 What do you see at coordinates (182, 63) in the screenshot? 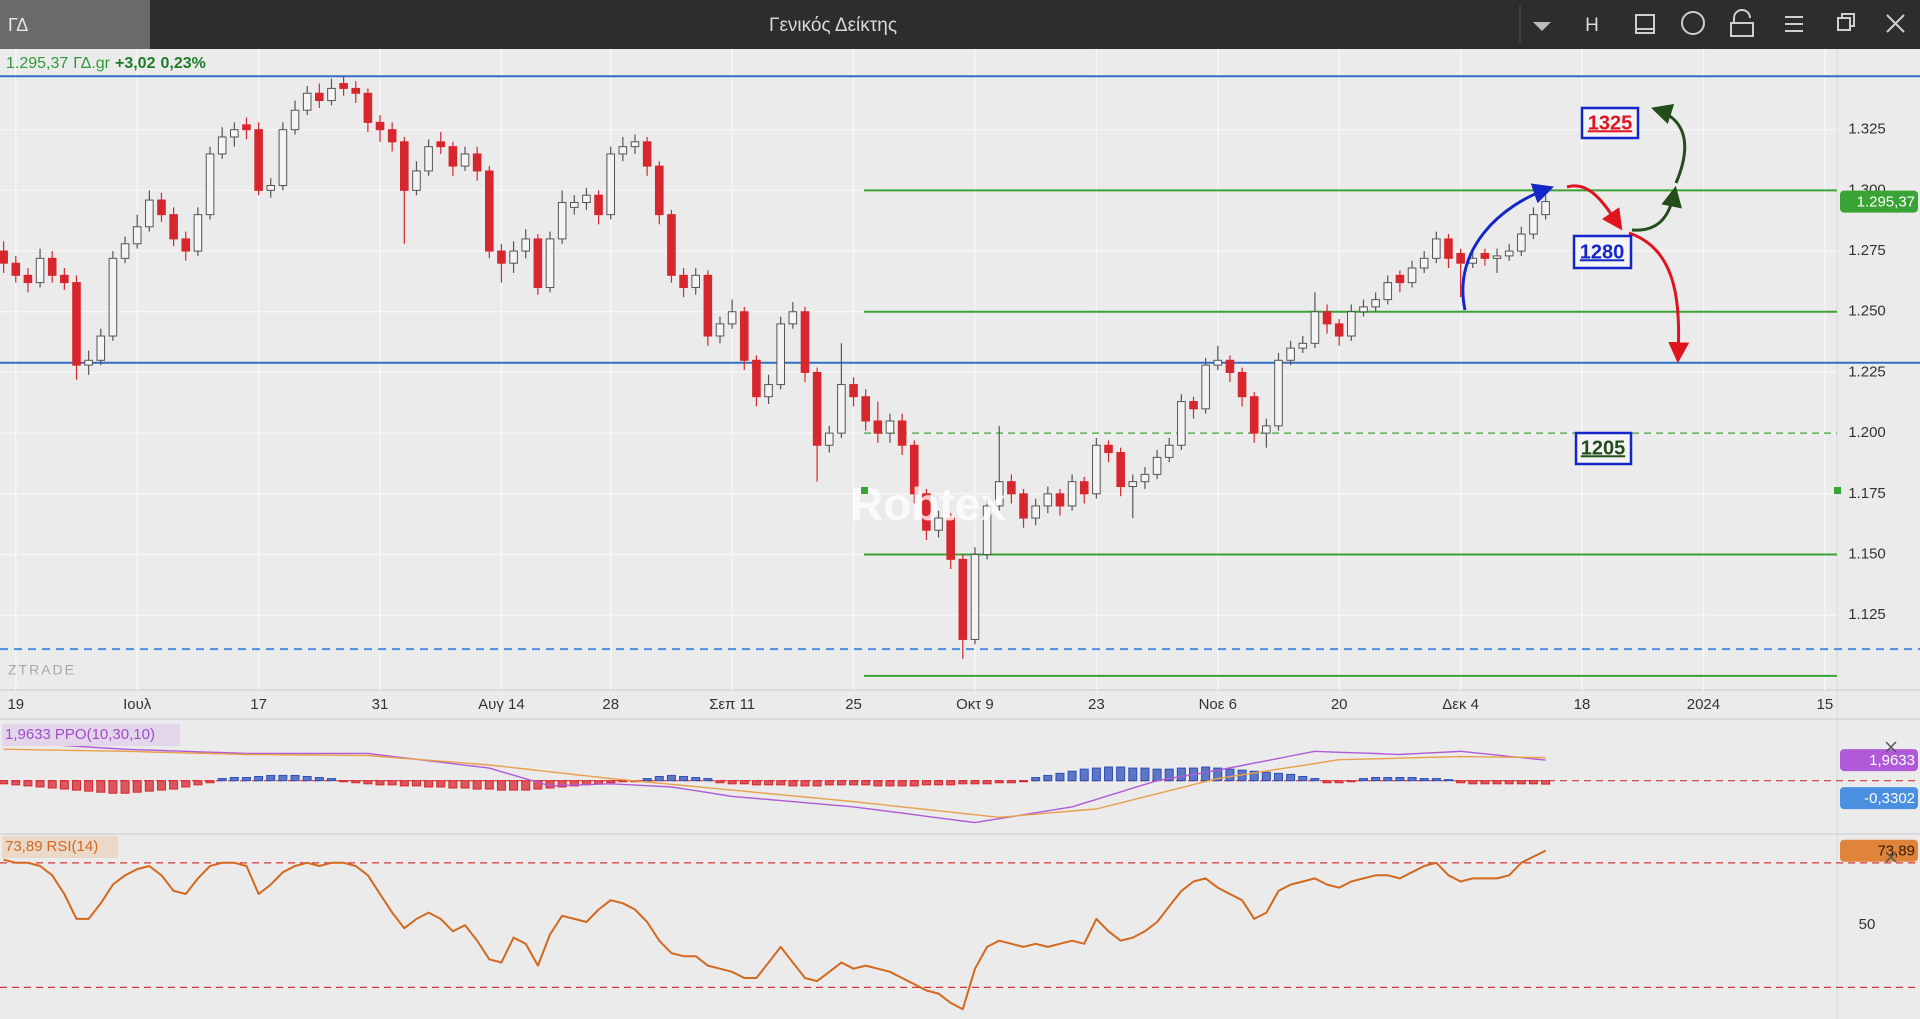
I see `quote-change-pct: 0,23%` at bounding box center [182, 63].